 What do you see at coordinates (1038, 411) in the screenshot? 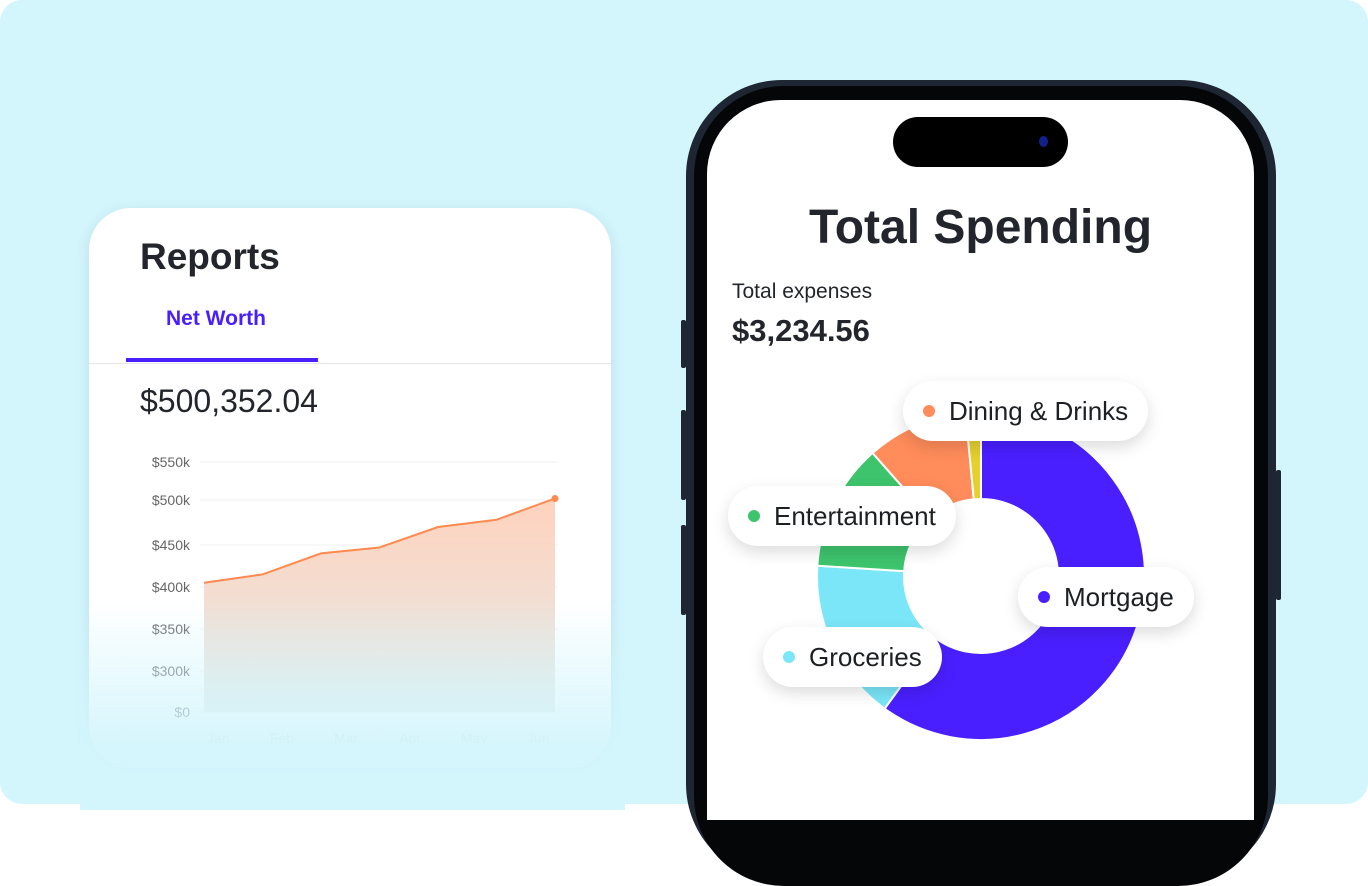
I see `legend-label: Dining & Drinks` at bounding box center [1038, 411].